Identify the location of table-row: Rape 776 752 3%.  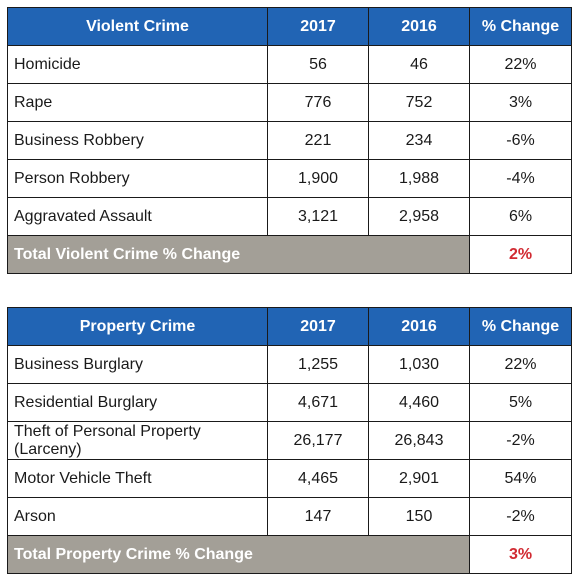
(289, 102).